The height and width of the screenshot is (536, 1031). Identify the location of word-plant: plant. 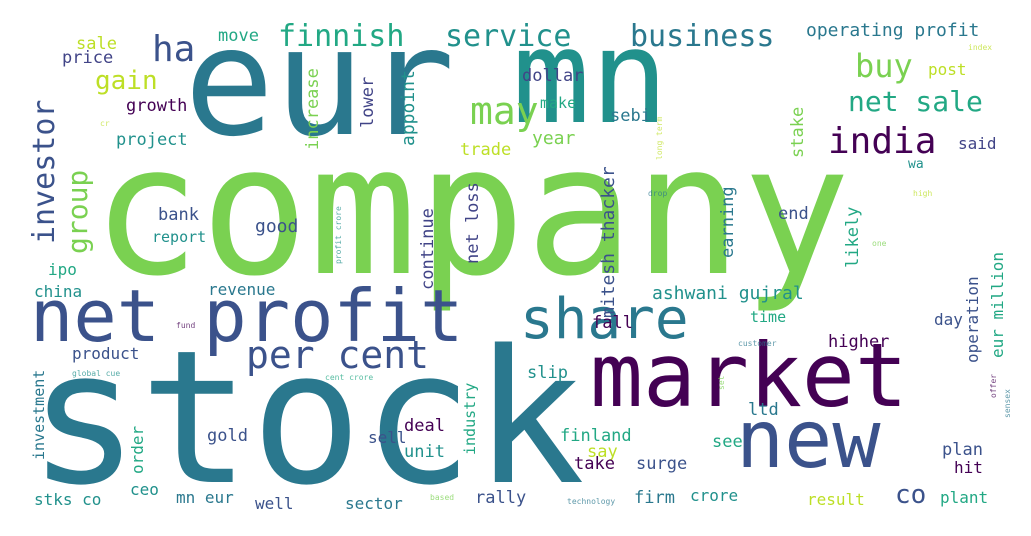
(964, 497).